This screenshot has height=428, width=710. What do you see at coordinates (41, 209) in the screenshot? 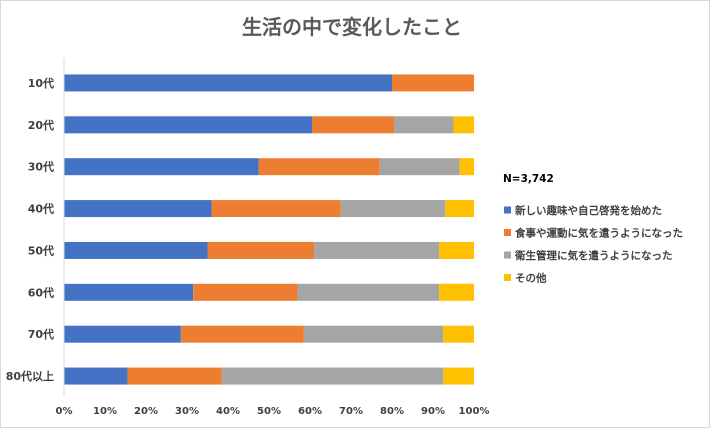
I see `category-label: 40代` at bounding box center [41, 209].